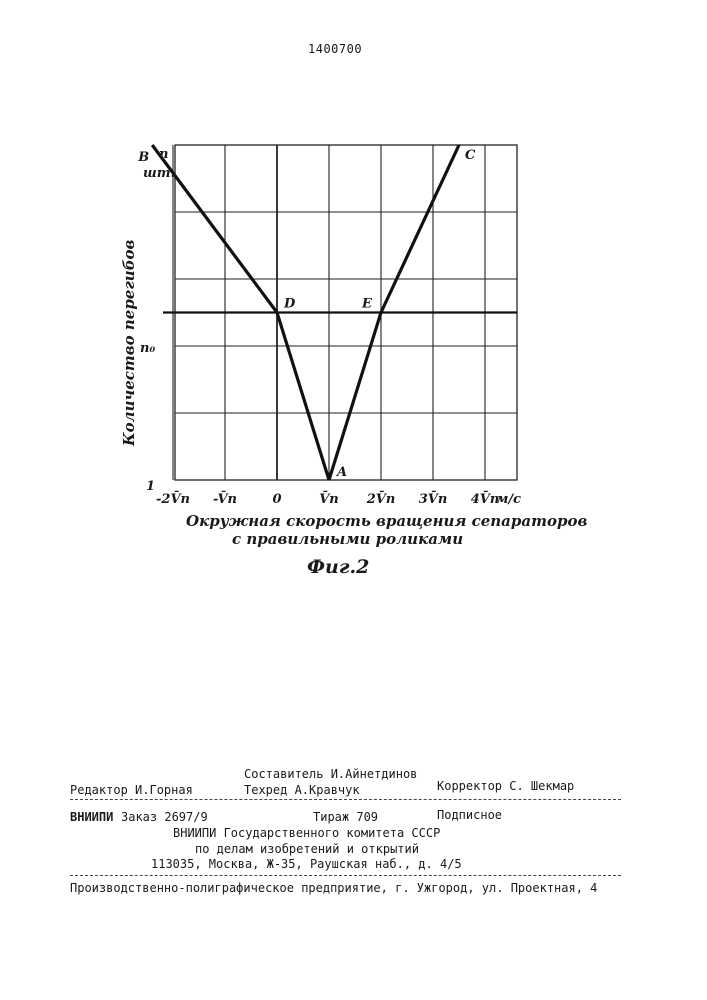 The image size is (707, 1000). I want to click on point-label-a: A, so click(341, 472).